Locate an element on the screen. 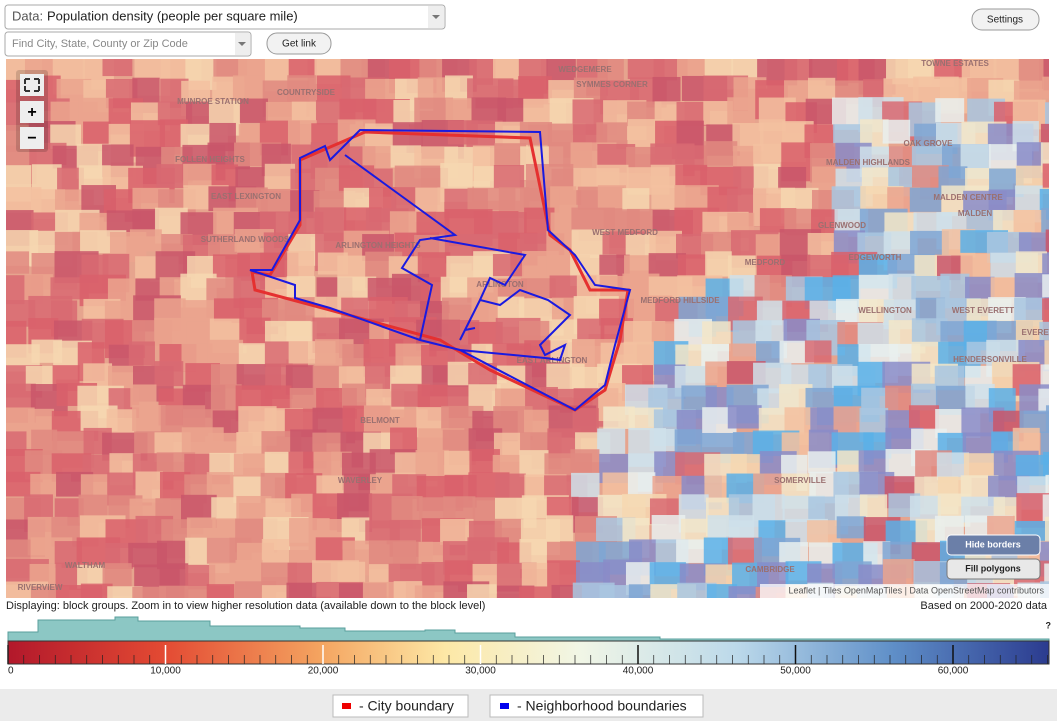 This screenshot has height=721, width=1057. zoom-in-button is located at coordinates (32, 112).